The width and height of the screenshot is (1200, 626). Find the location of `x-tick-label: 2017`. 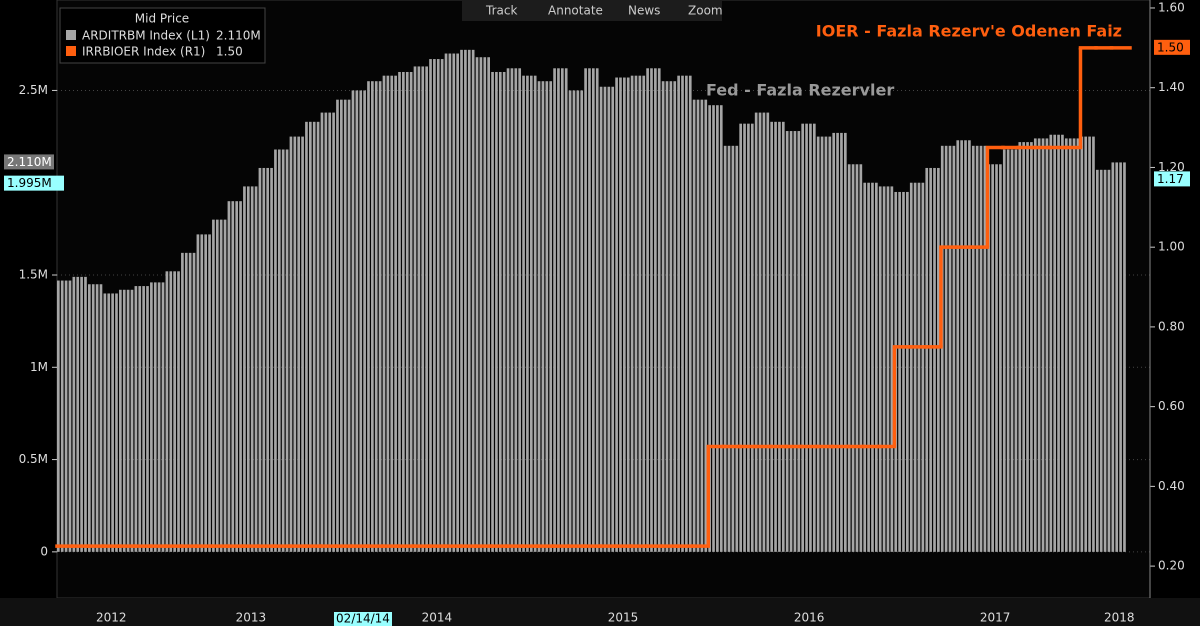

x-tick-label: 2017 is located at coordinates (995, 618).